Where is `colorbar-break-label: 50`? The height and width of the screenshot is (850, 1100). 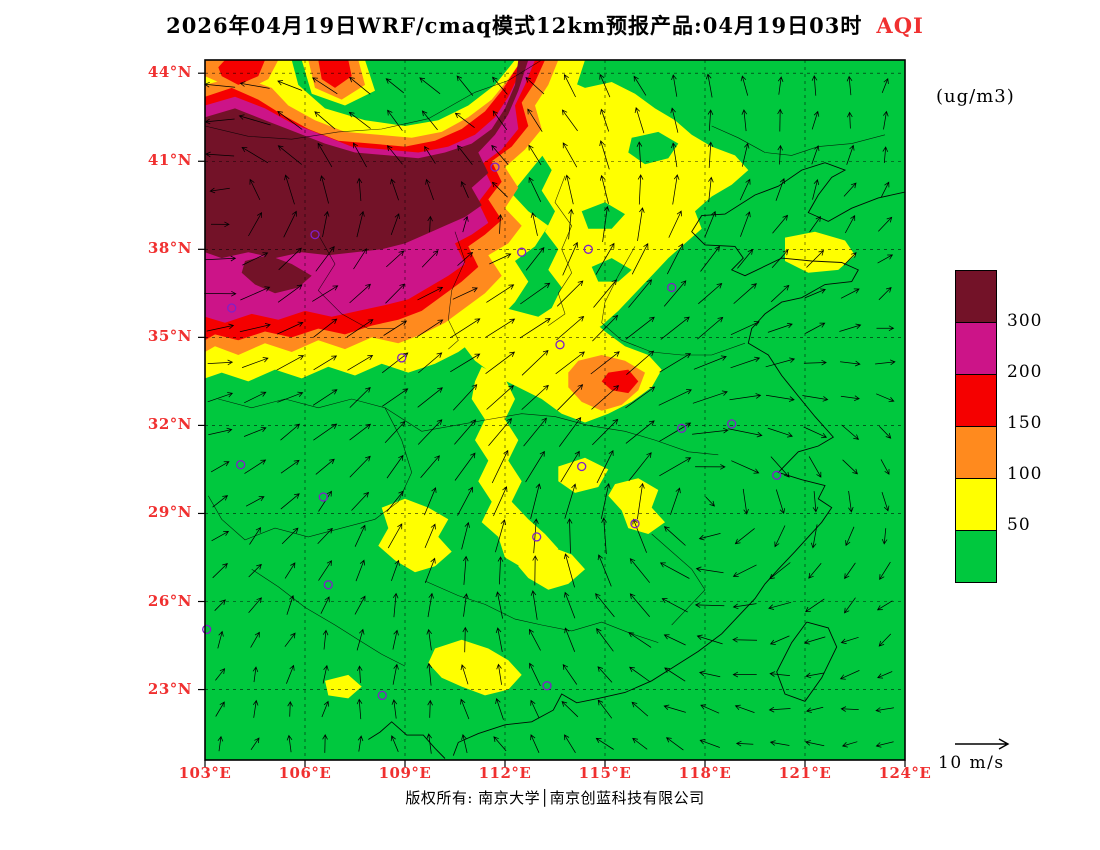 colorbar-break-label: 50 is located at coordinates (1019, 525).